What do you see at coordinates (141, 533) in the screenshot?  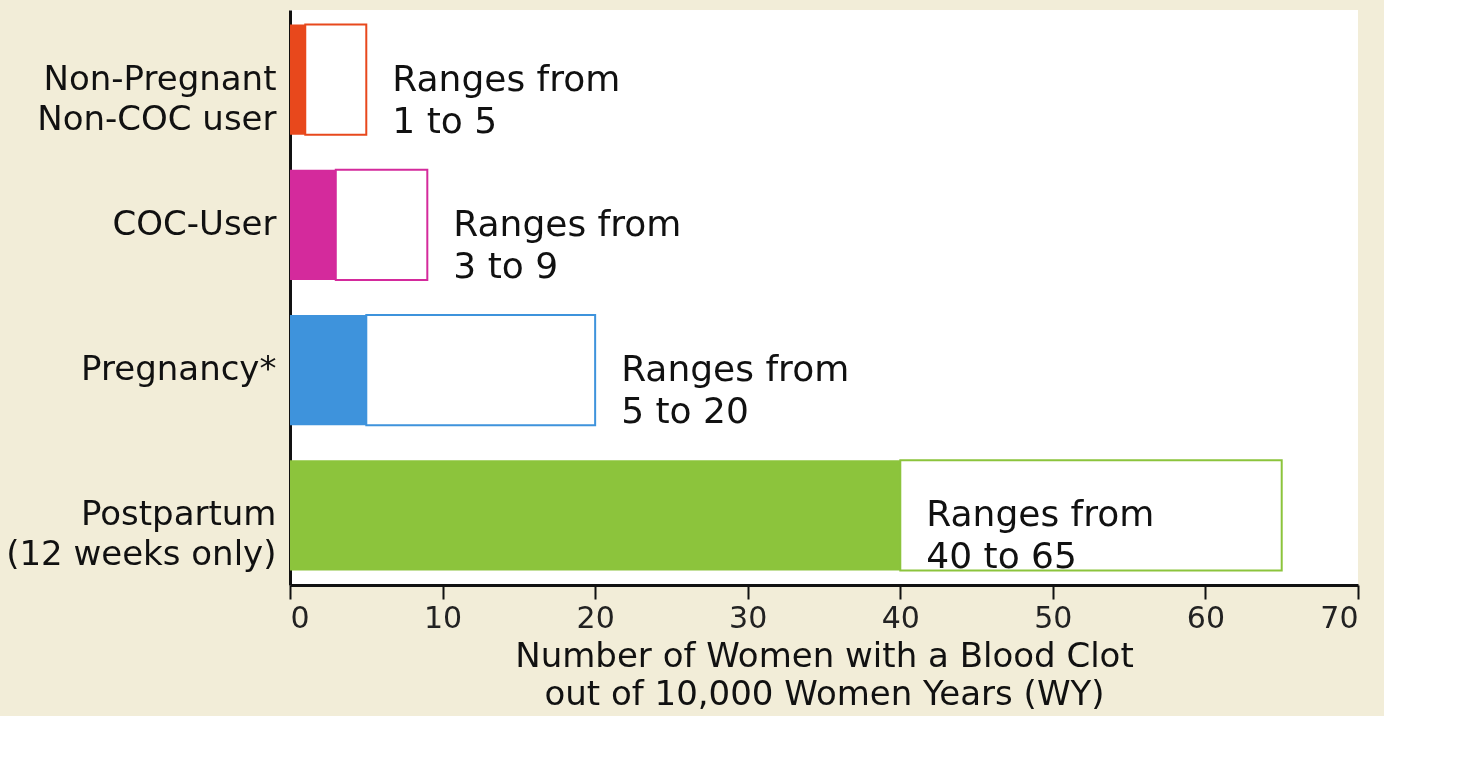 I see `y-tick-label: Postpartum (12 weeks only)` at bounding box center [141, 533].